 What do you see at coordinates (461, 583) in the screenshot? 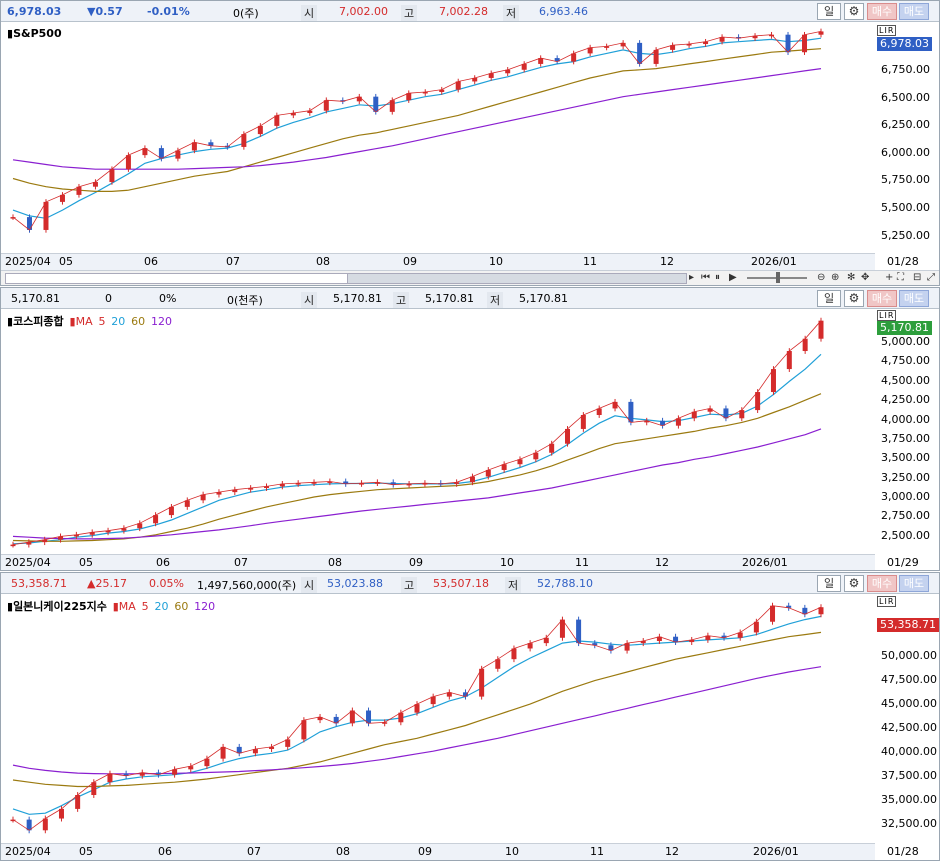
I see `high-value: 53,507.18` at bounding box center [461, 583].